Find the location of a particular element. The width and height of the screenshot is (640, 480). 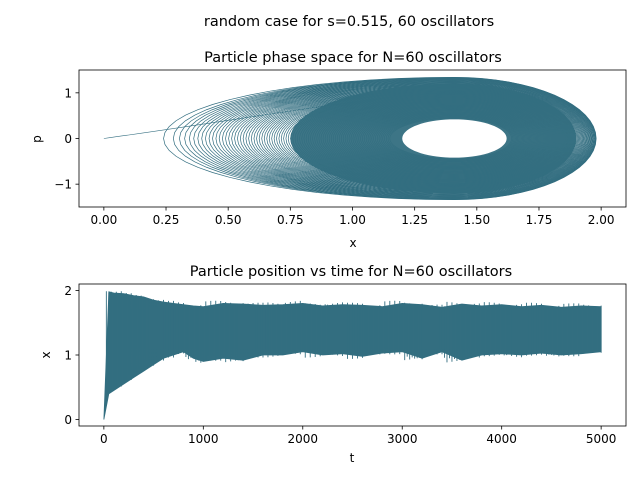

position-time-y-ticks: 0 1 2 is located at coordinates (71, 355).